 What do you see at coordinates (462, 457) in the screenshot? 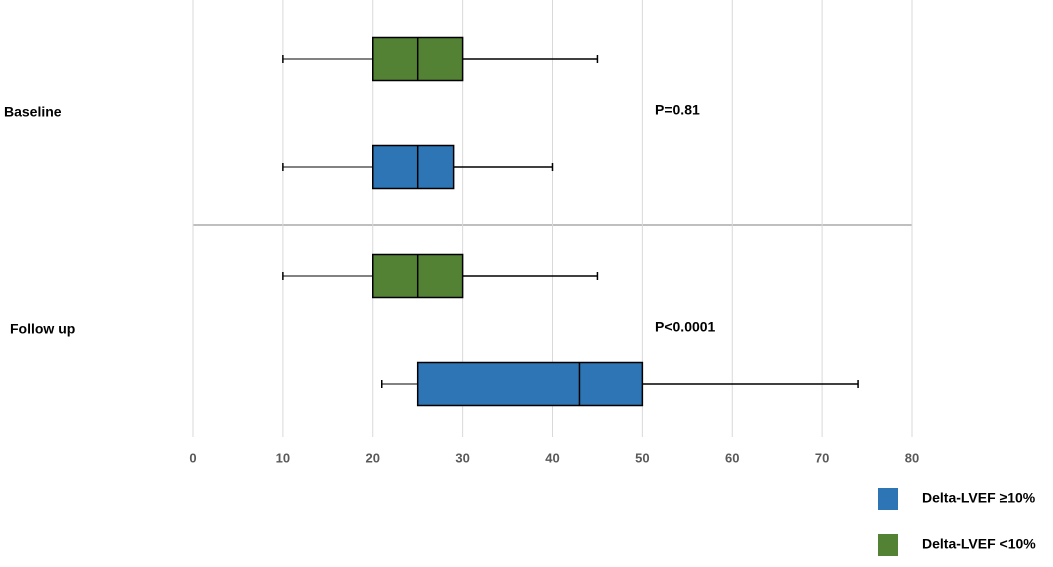
I see `x-tick-label: 30` at bounding box center [462, 457].